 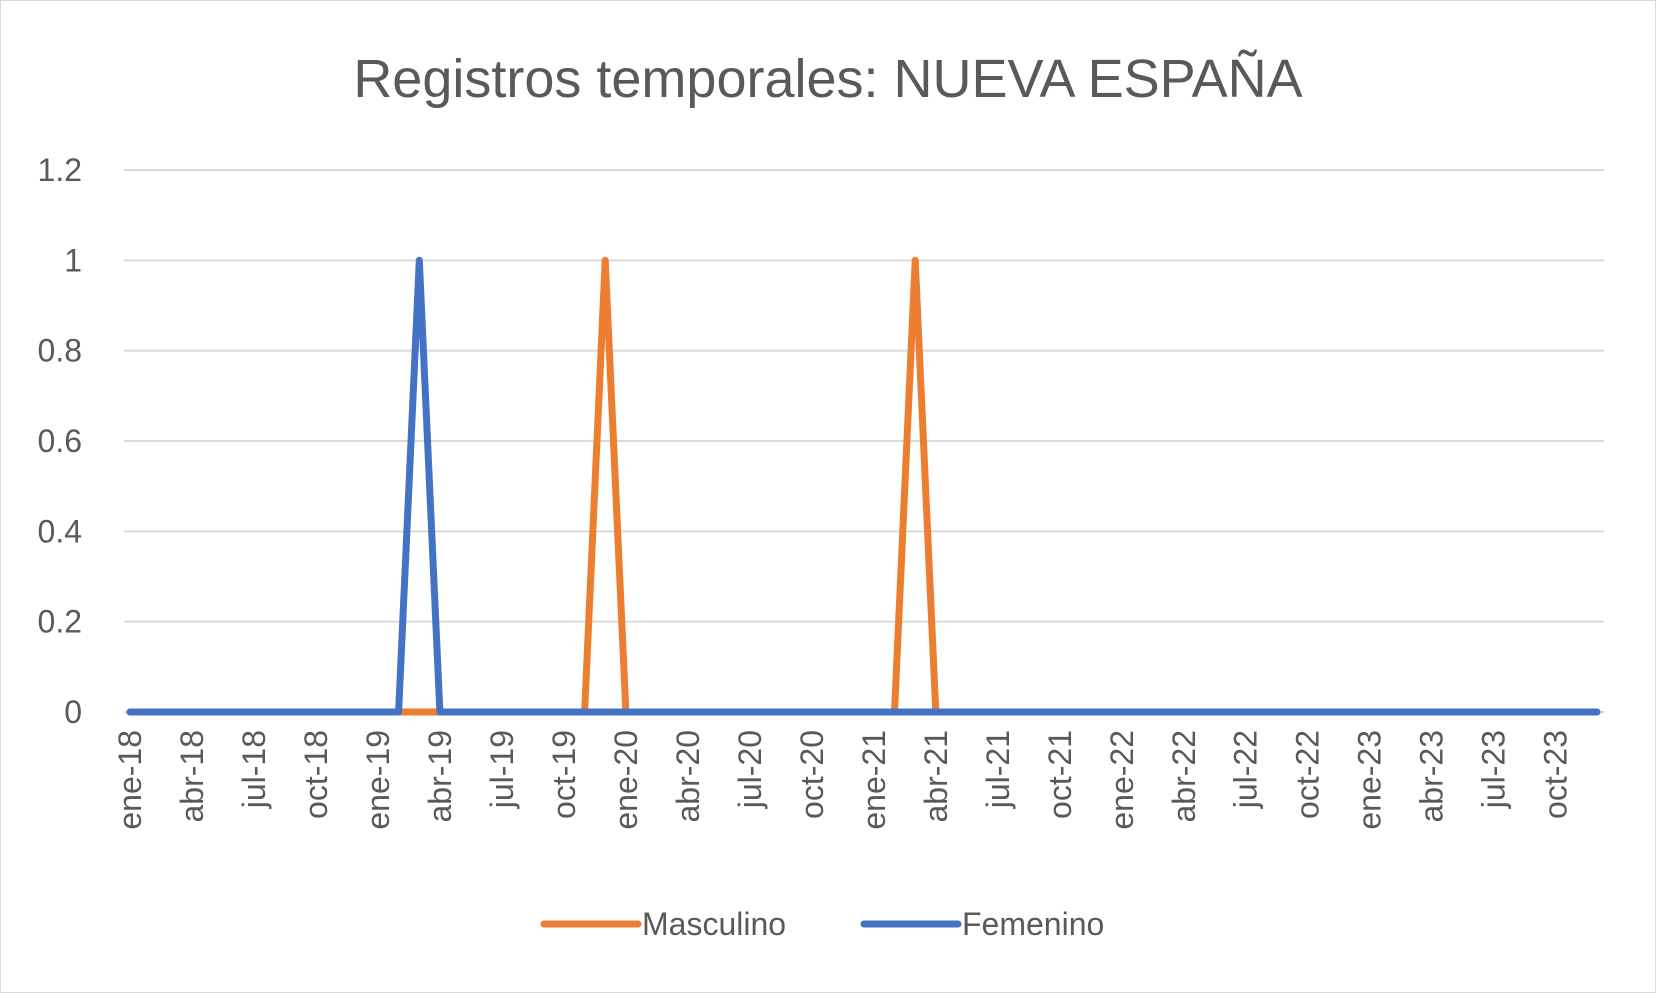 I want to click on x-tick-label: abr-23, so click(x=1432, y=776).